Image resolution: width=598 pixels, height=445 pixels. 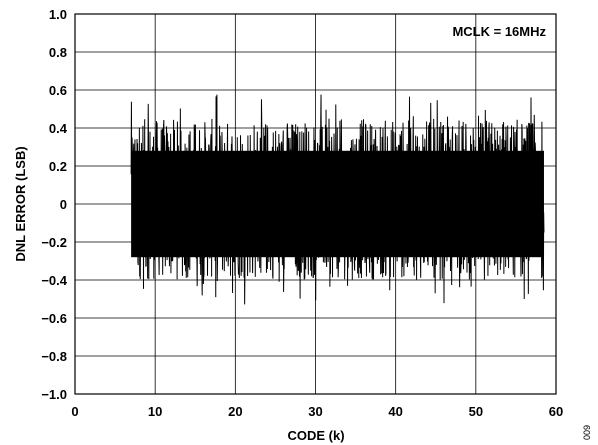 What do you see at coordinates (54, 242) in the screenshot?
I see `y-tick-label: −0.2` at bounding box center [54, 242].